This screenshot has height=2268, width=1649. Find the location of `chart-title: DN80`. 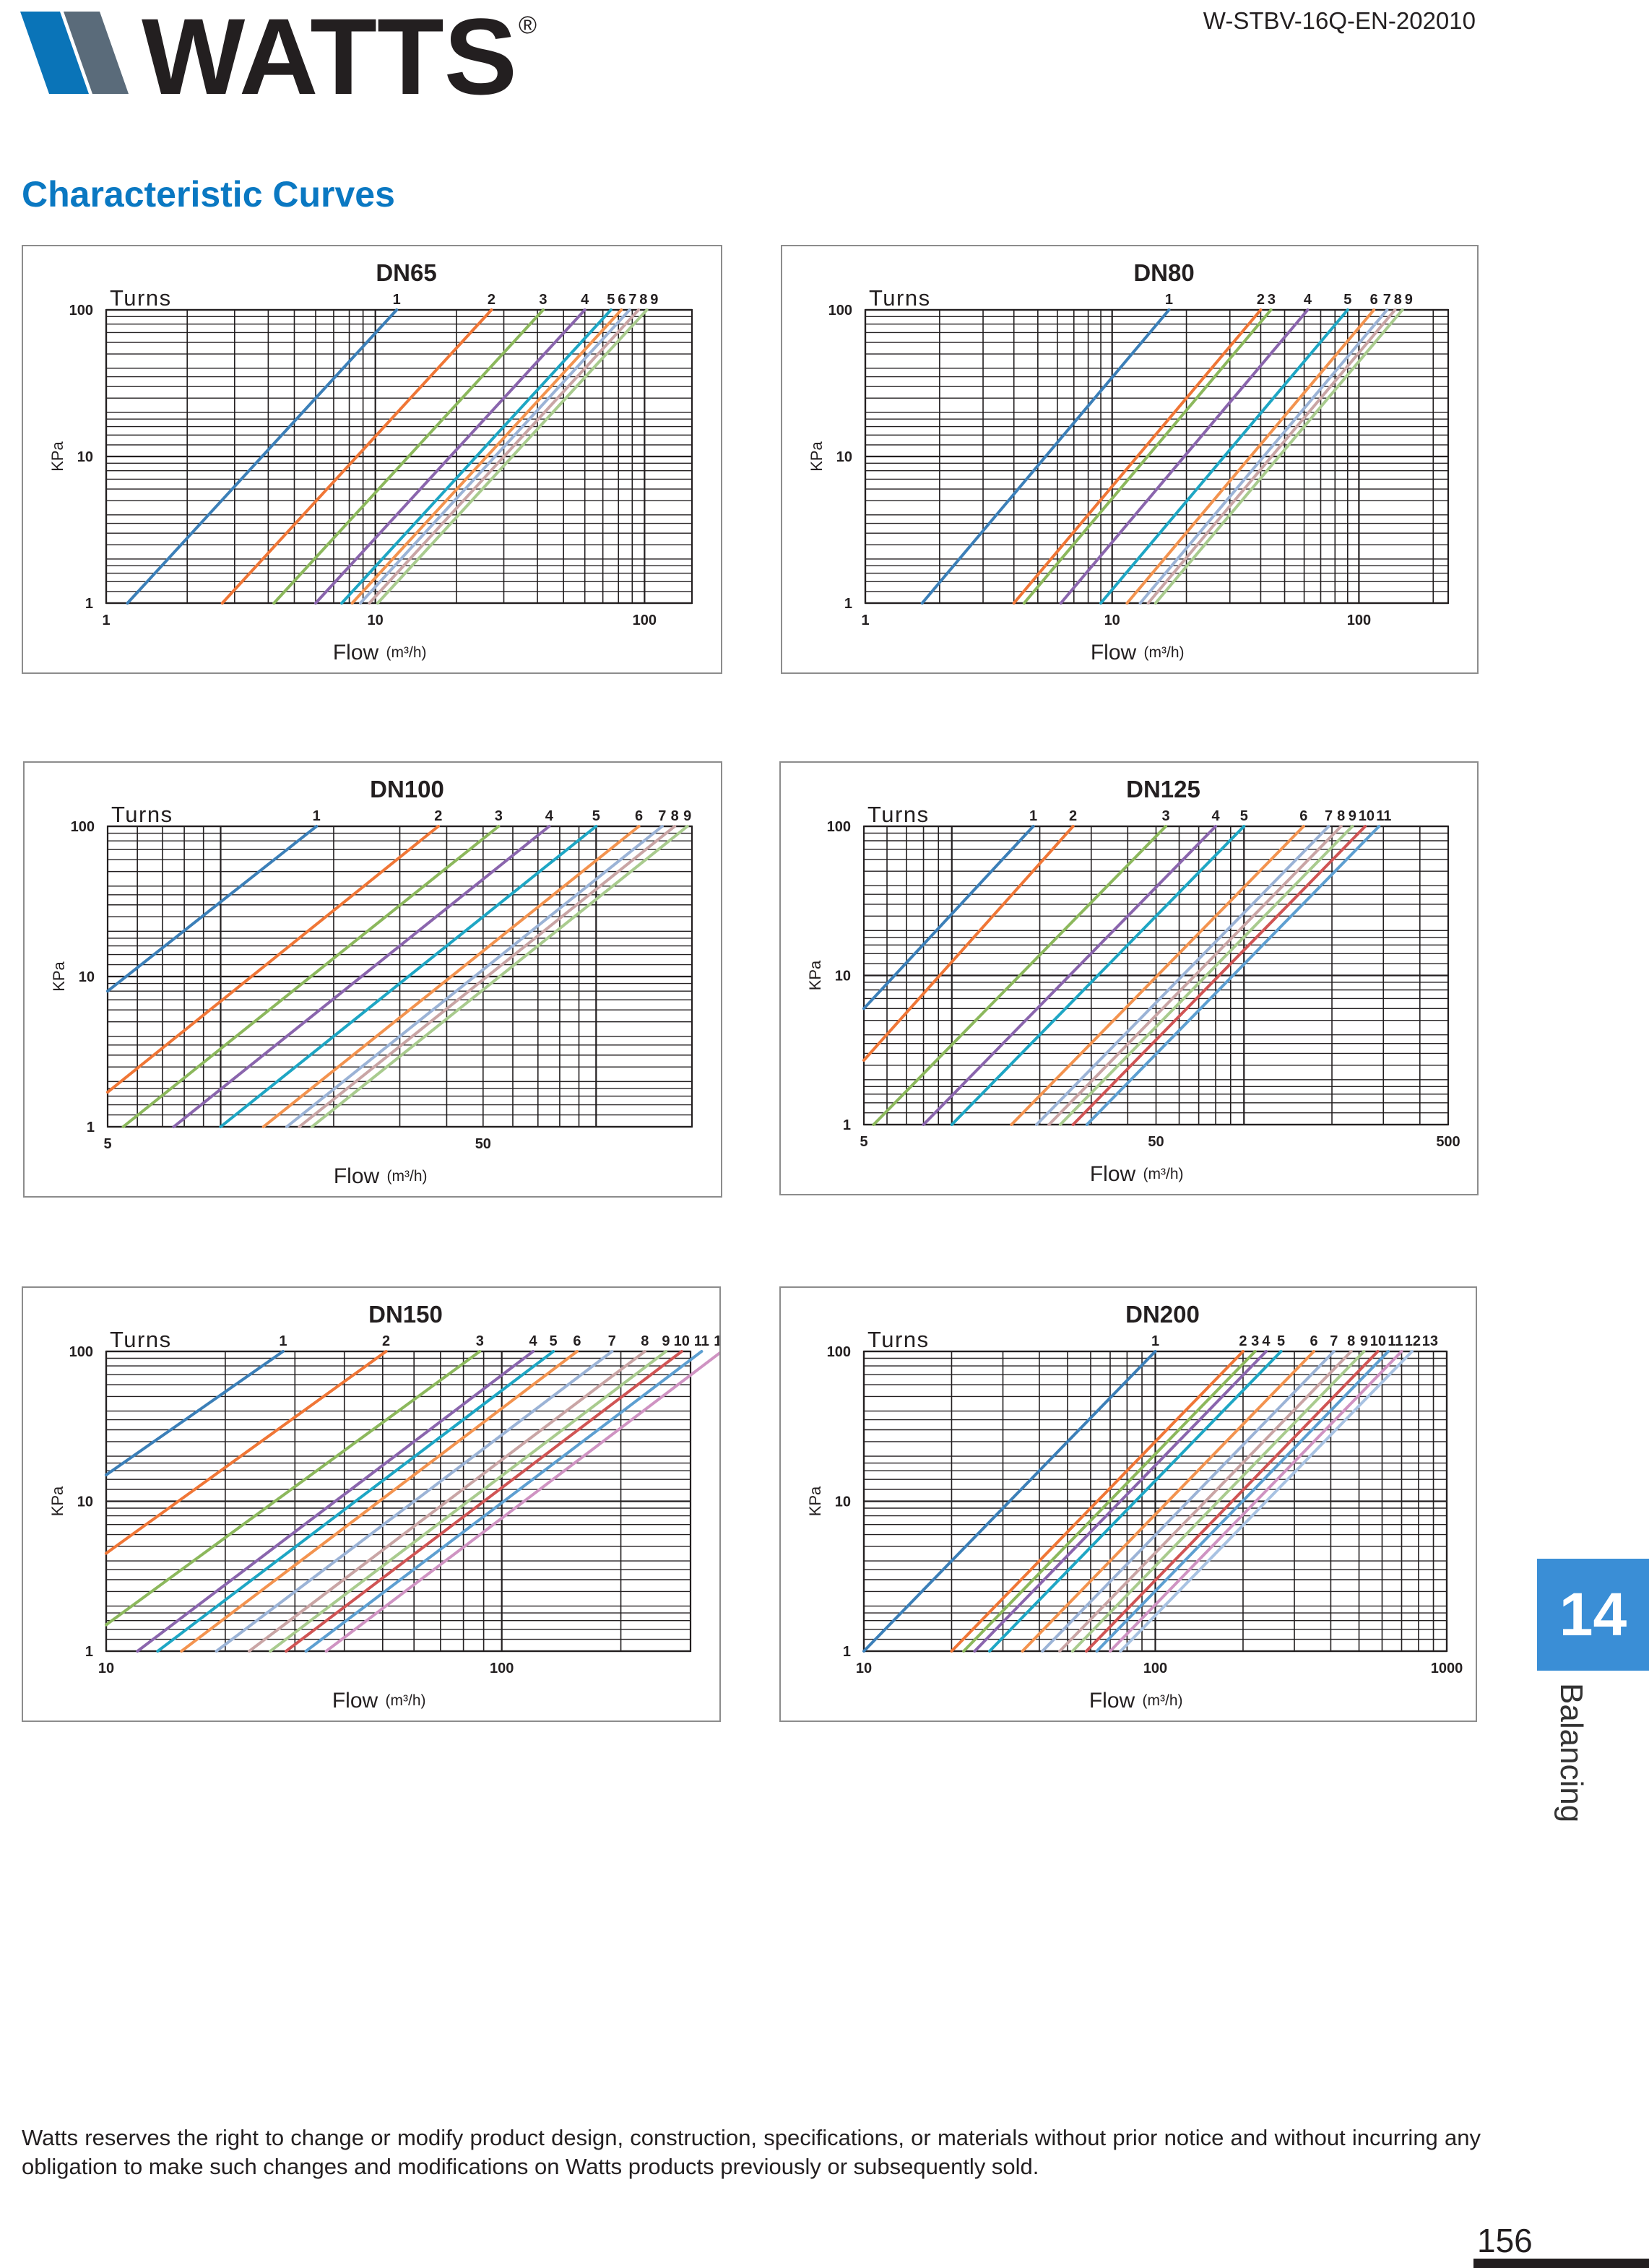

chart-title: DN80 is located at coordinates (1163, 272).